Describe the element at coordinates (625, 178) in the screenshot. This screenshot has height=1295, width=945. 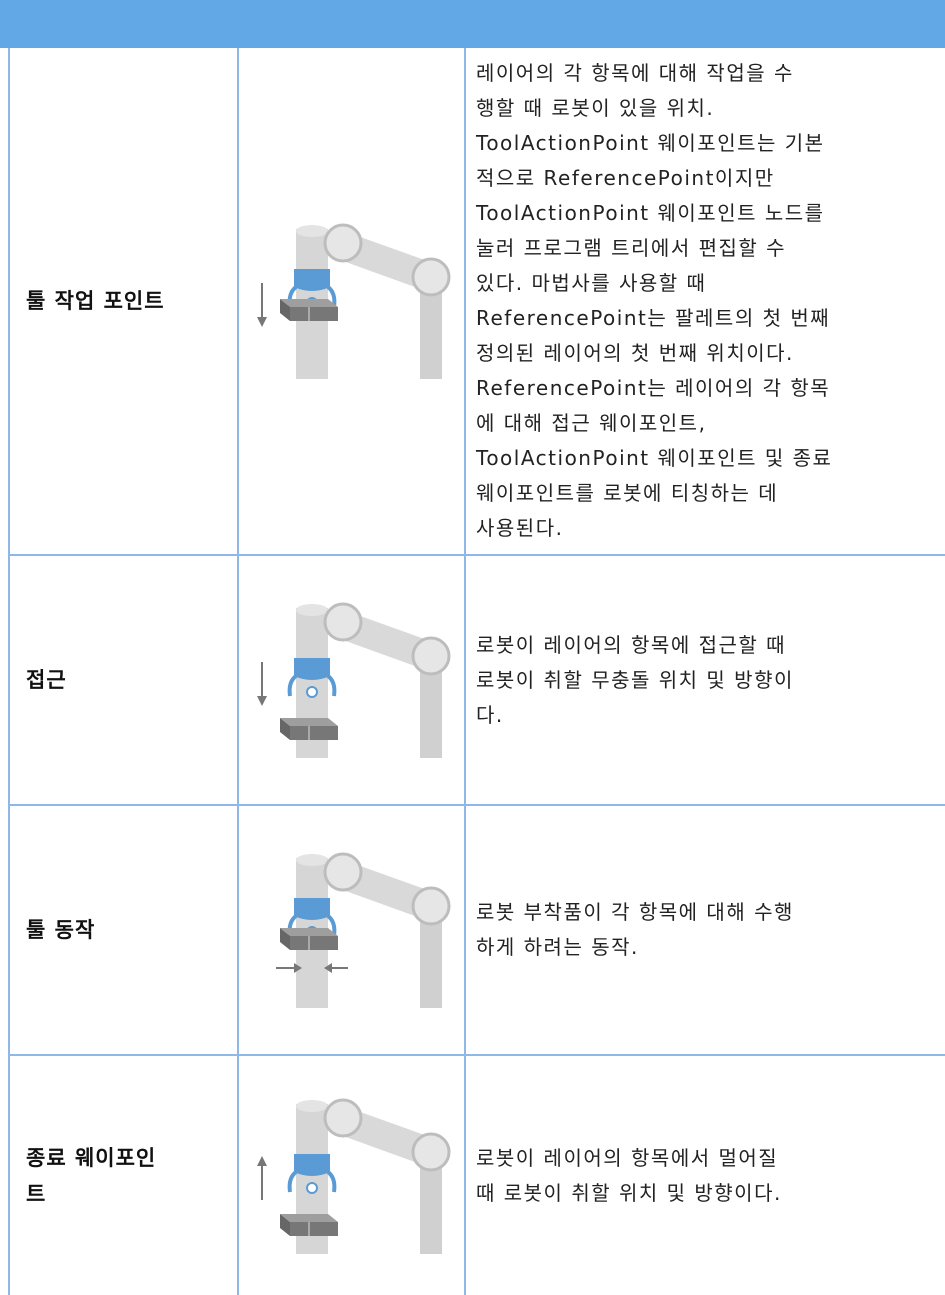
I see `description-text: 적으로 ReferencePoint이지만` at that location.